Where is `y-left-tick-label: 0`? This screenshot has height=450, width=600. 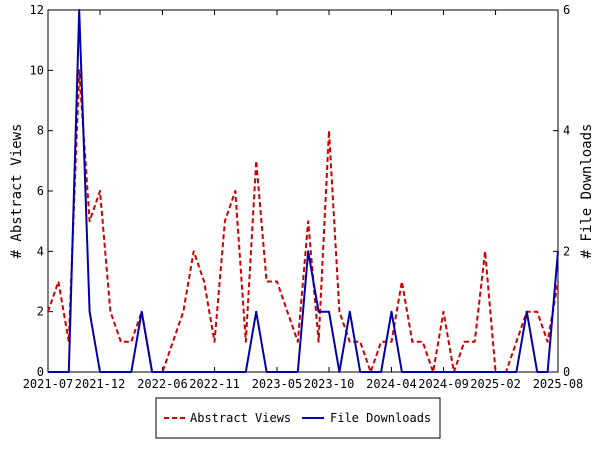 y-left-tick-label: 0 is located at coordinates (40, 372).